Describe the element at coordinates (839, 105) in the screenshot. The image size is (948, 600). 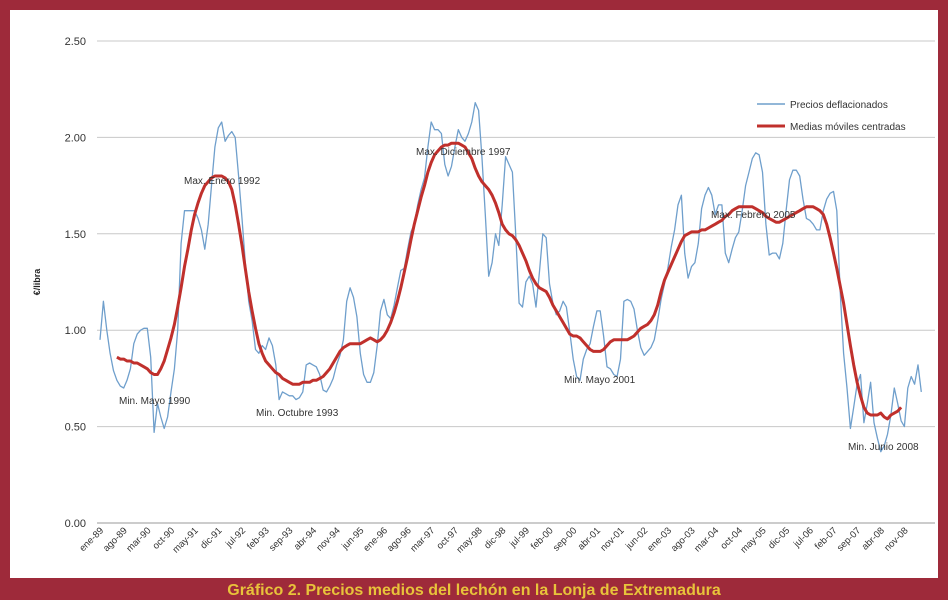
I see `legend-label: Precios deflacionados` at that location.